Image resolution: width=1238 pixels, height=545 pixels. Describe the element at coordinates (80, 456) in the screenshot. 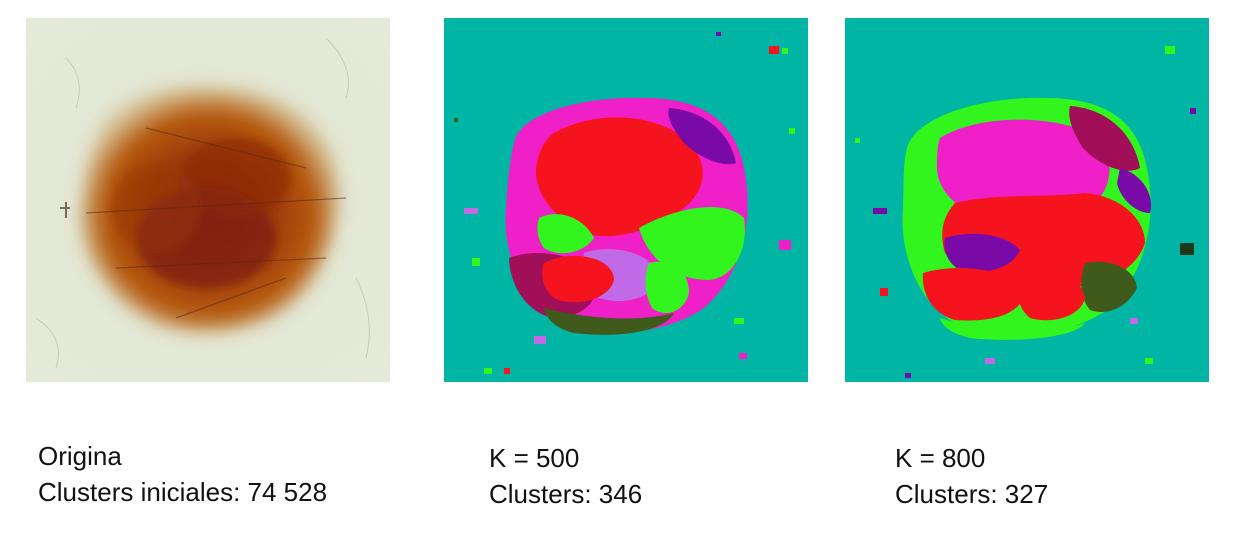

I see `caption-title: Origina` at that location.